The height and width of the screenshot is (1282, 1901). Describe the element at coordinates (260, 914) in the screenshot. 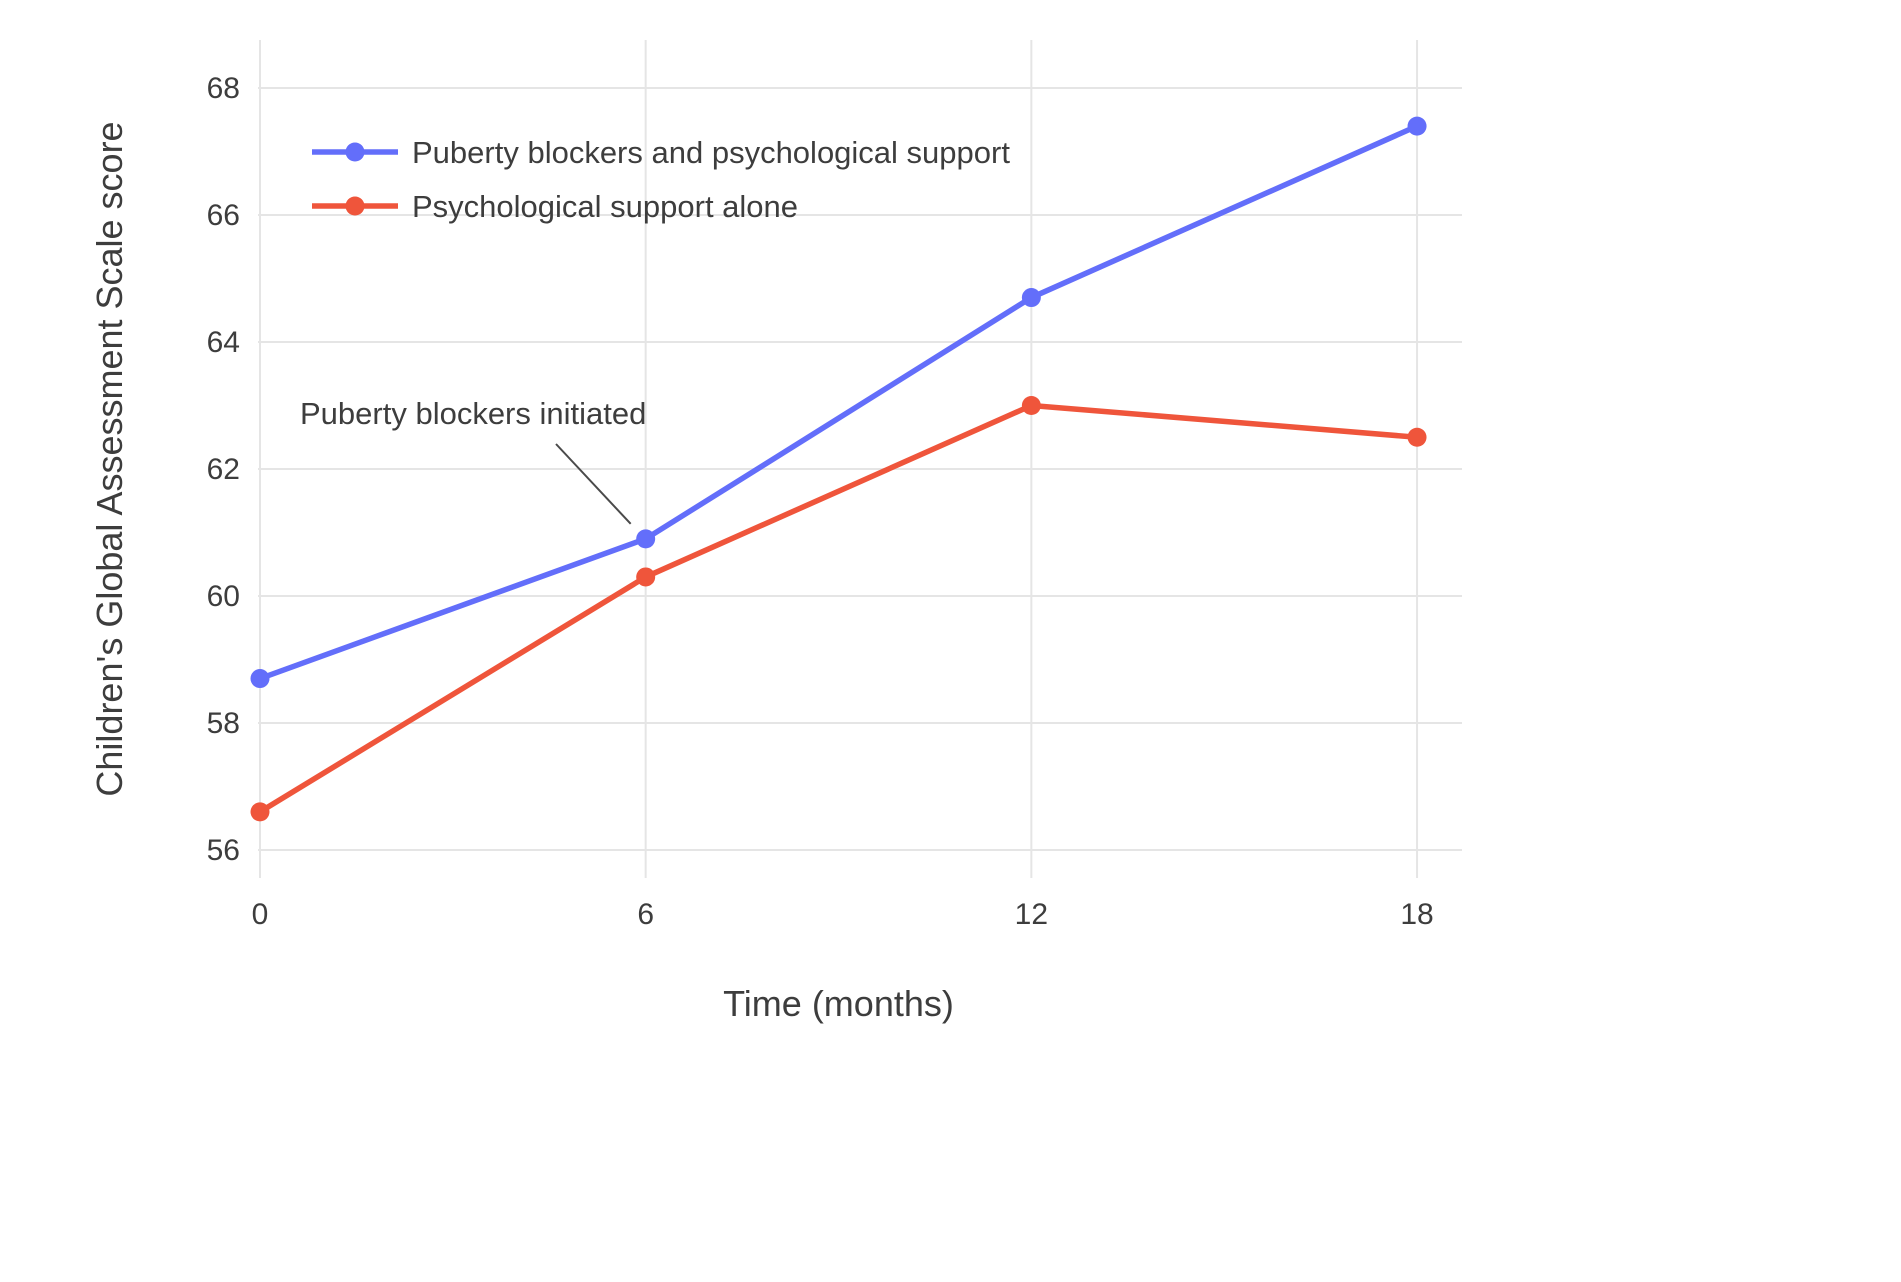

I see `x-tick-label: 0` at that location.